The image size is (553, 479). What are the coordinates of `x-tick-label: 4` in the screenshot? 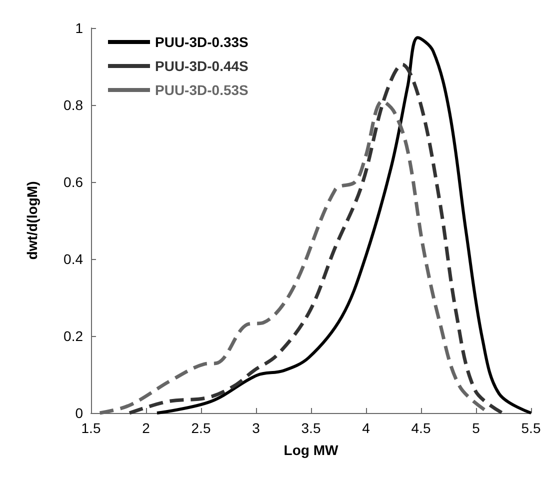 It's located at (366, 428).